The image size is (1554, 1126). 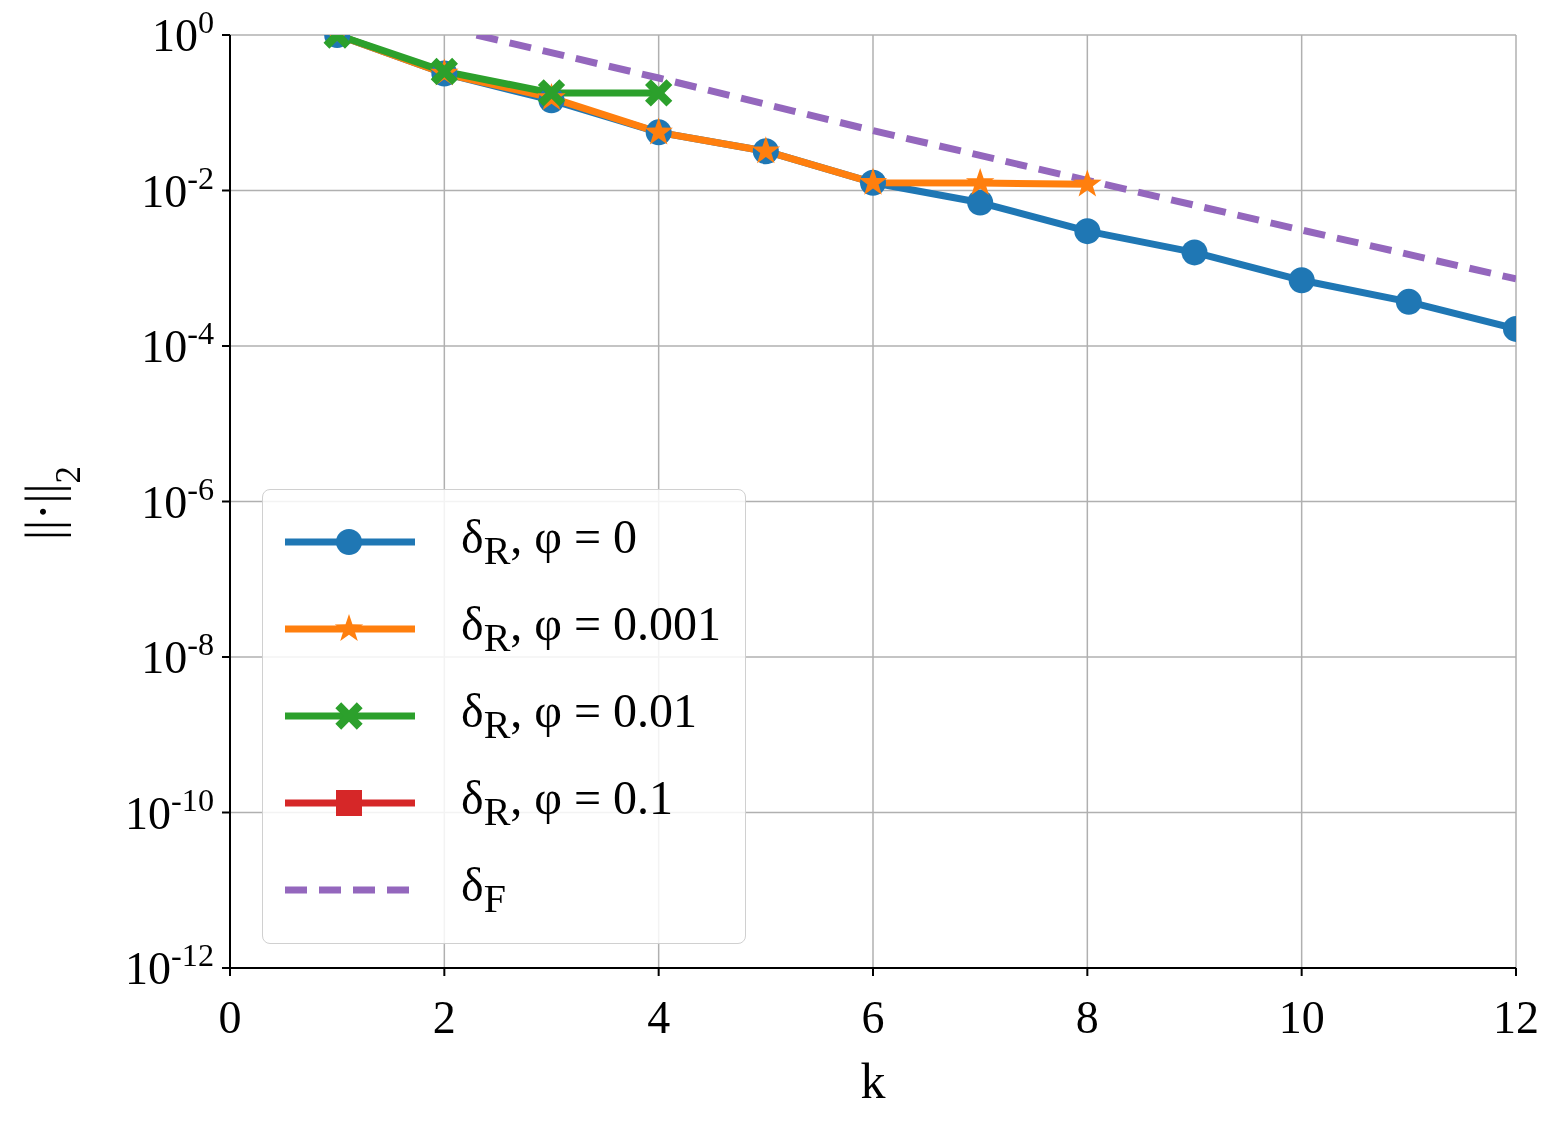 What do you see at coordinates (549, 541) in the screenshot?
I see `legend-label: δ$_{R}$, φ = 0` at bounding box center [549, 541].